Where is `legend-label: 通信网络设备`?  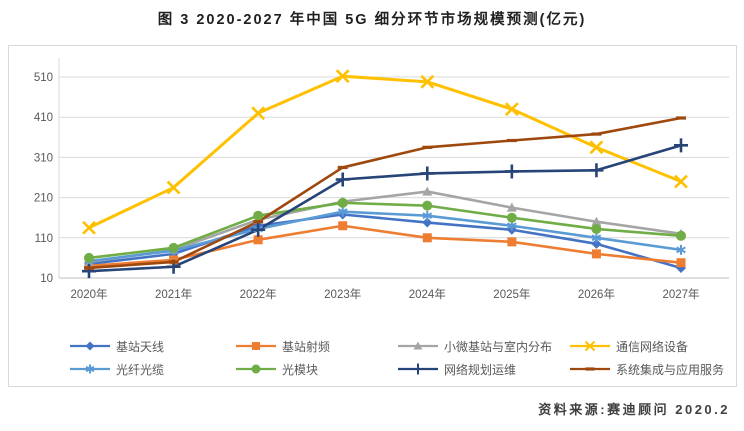
legend-label: 通信网络设备 is located at coordinates (652, 346).